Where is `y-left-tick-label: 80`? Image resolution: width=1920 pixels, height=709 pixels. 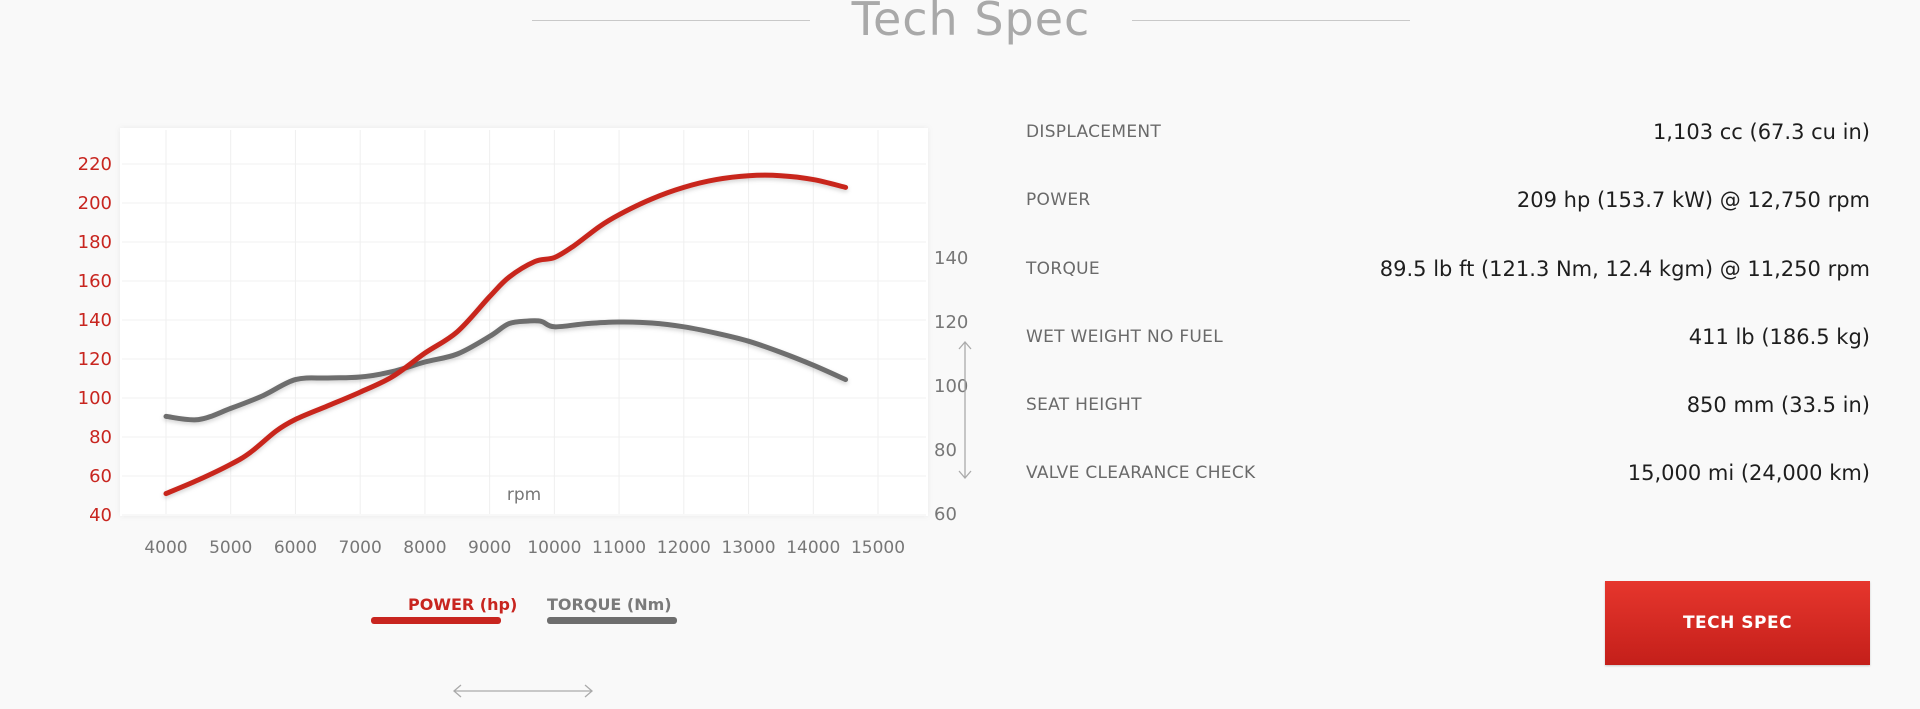 y-left-tick-label: 80 is located at coordinates (100, 437).